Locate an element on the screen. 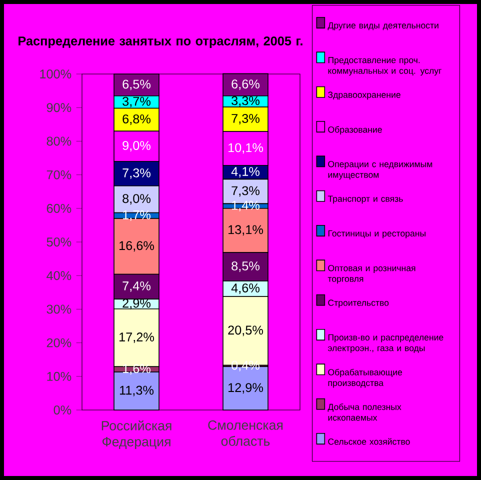  legend-label: Оптовая и розничная торговля is located at coordinates (372, 274).